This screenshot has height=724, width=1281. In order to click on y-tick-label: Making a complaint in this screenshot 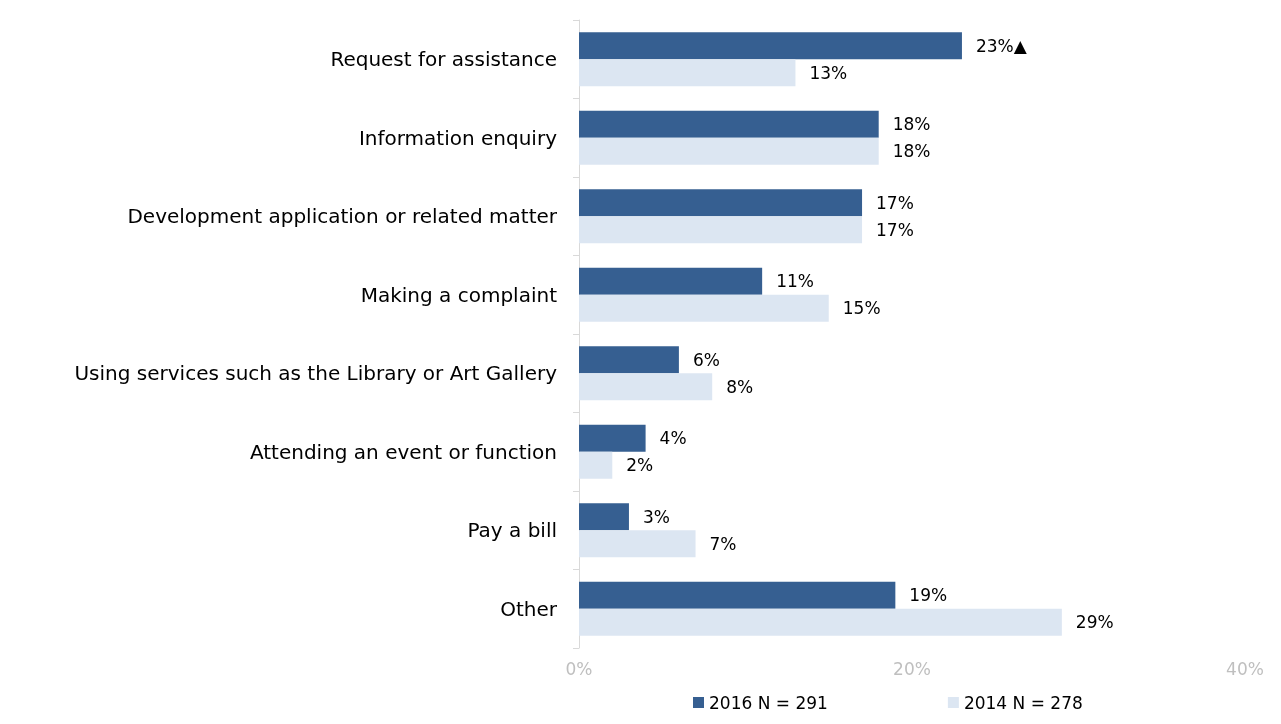, I will do `click(459, 294)`.